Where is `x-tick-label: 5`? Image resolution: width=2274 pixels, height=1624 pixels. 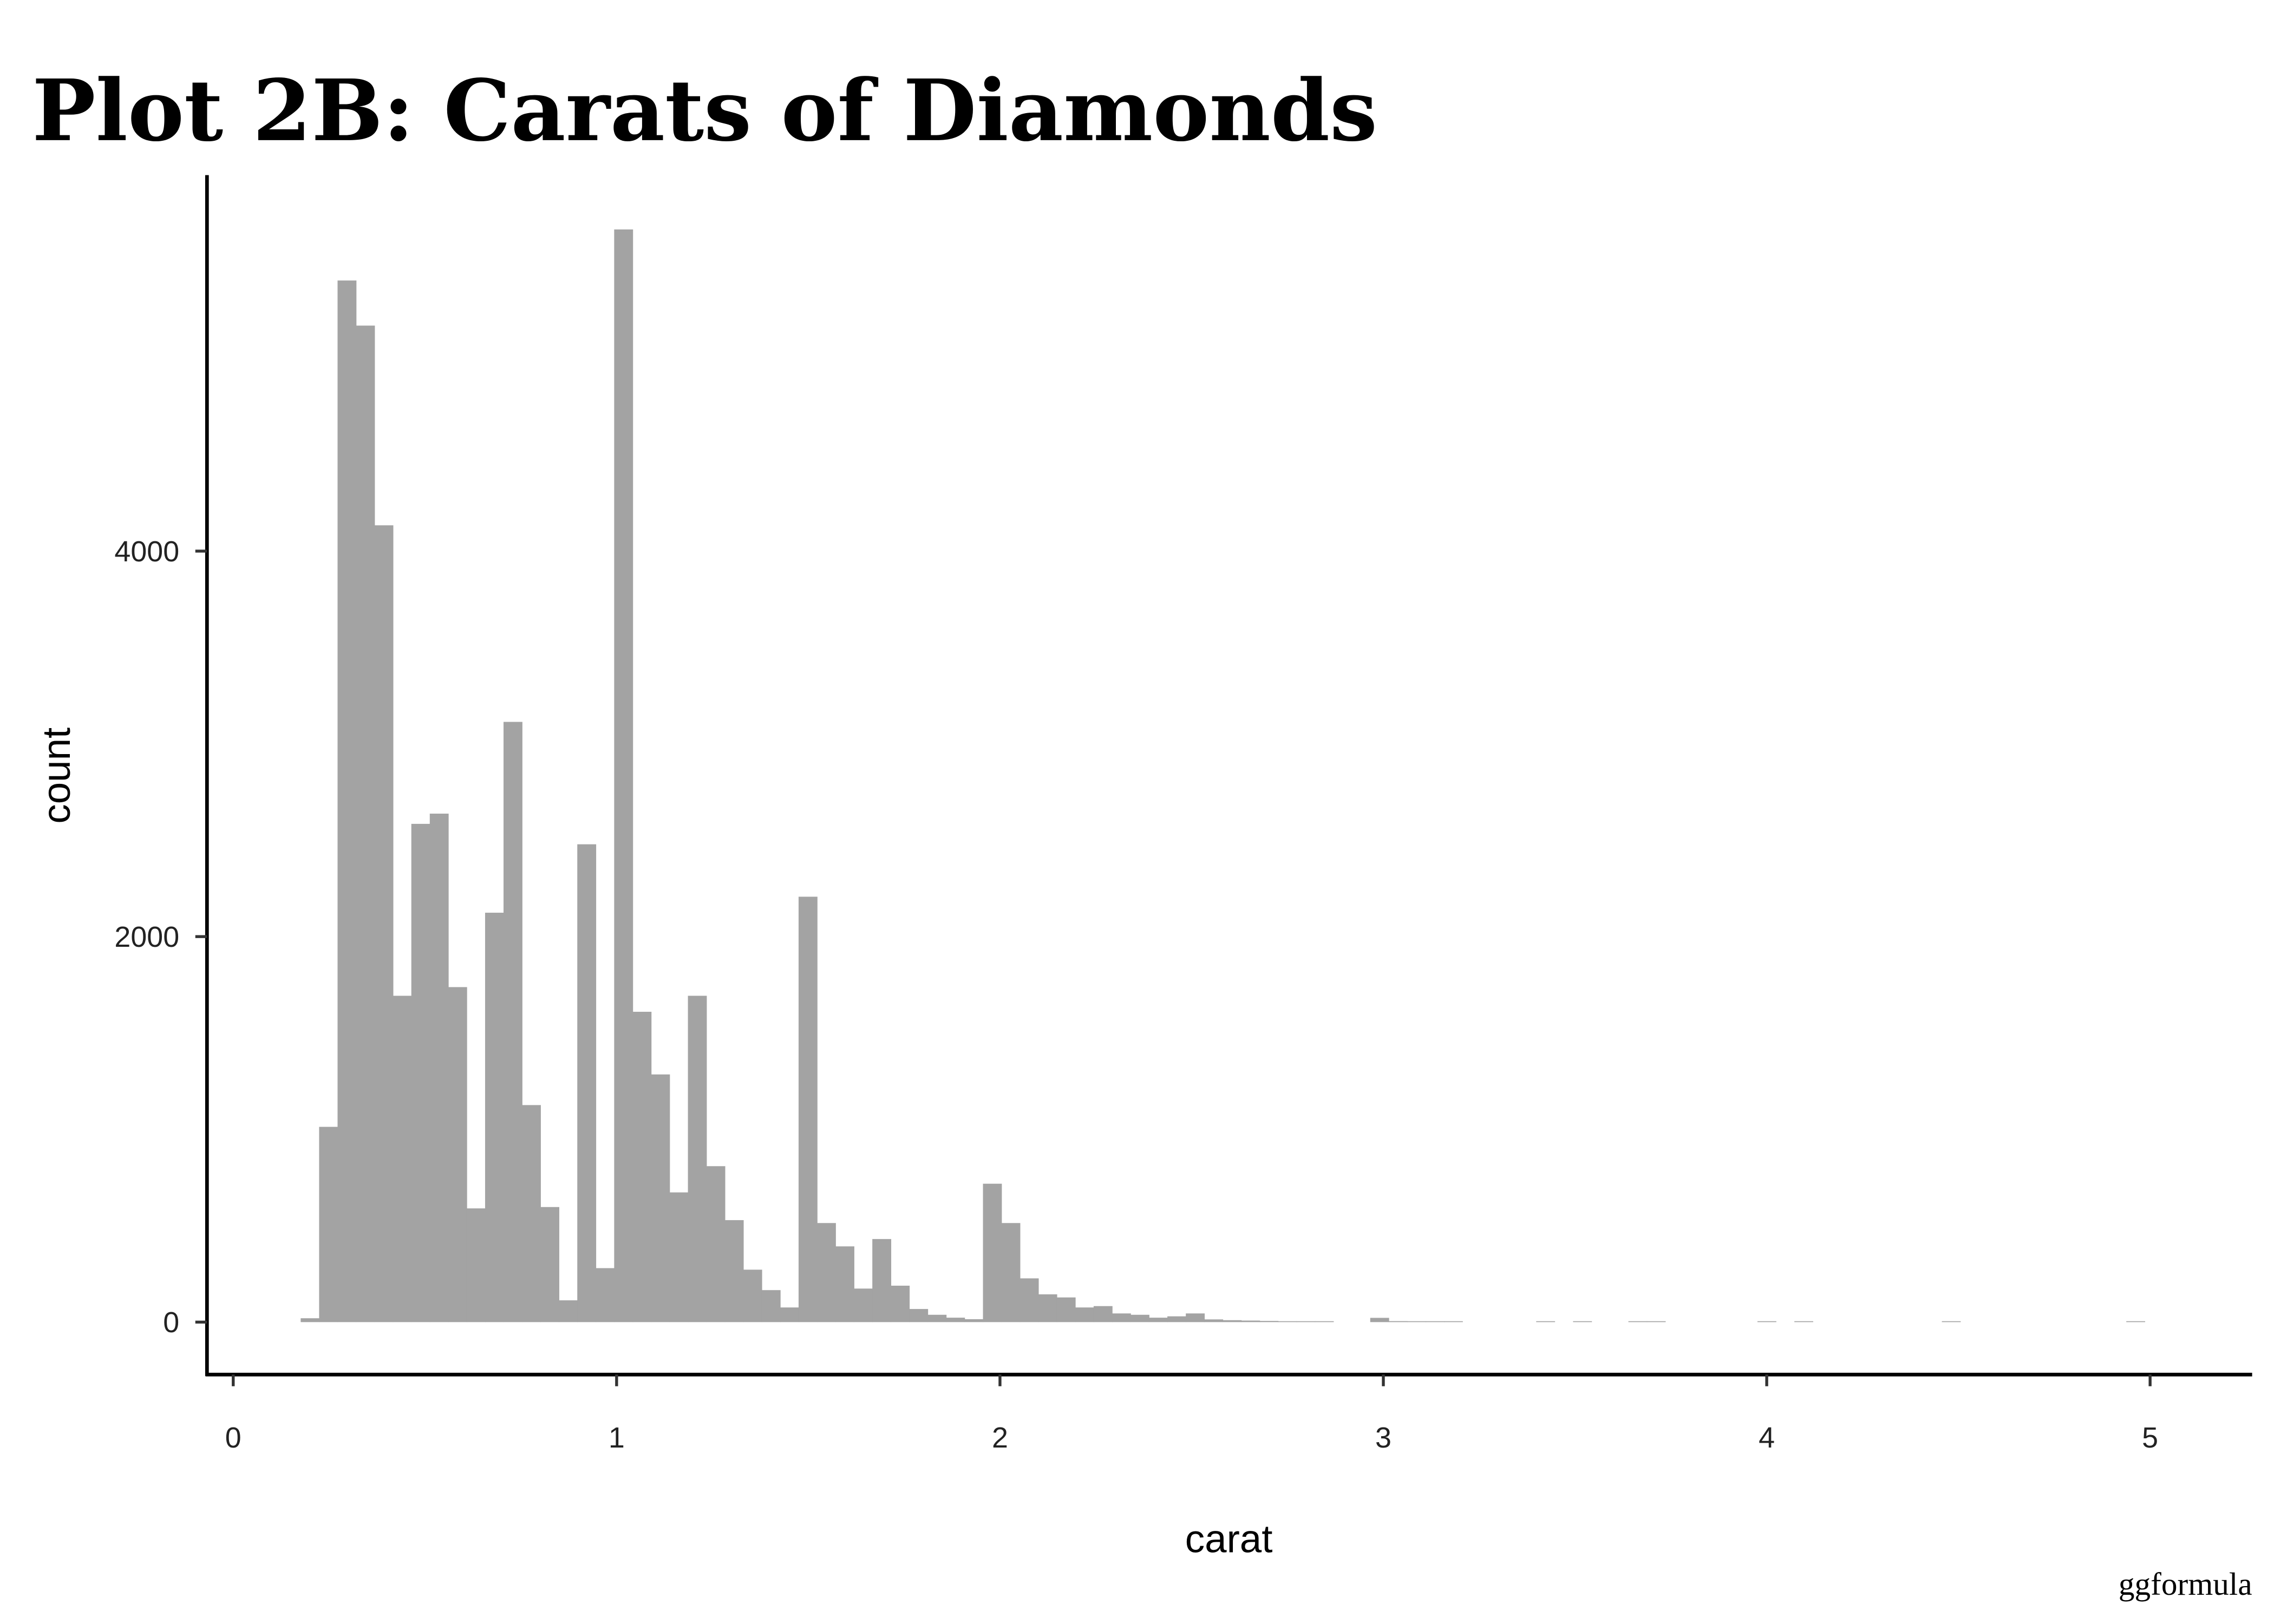 x-tick-label: 5 is located at coordinates (2150, 1438).